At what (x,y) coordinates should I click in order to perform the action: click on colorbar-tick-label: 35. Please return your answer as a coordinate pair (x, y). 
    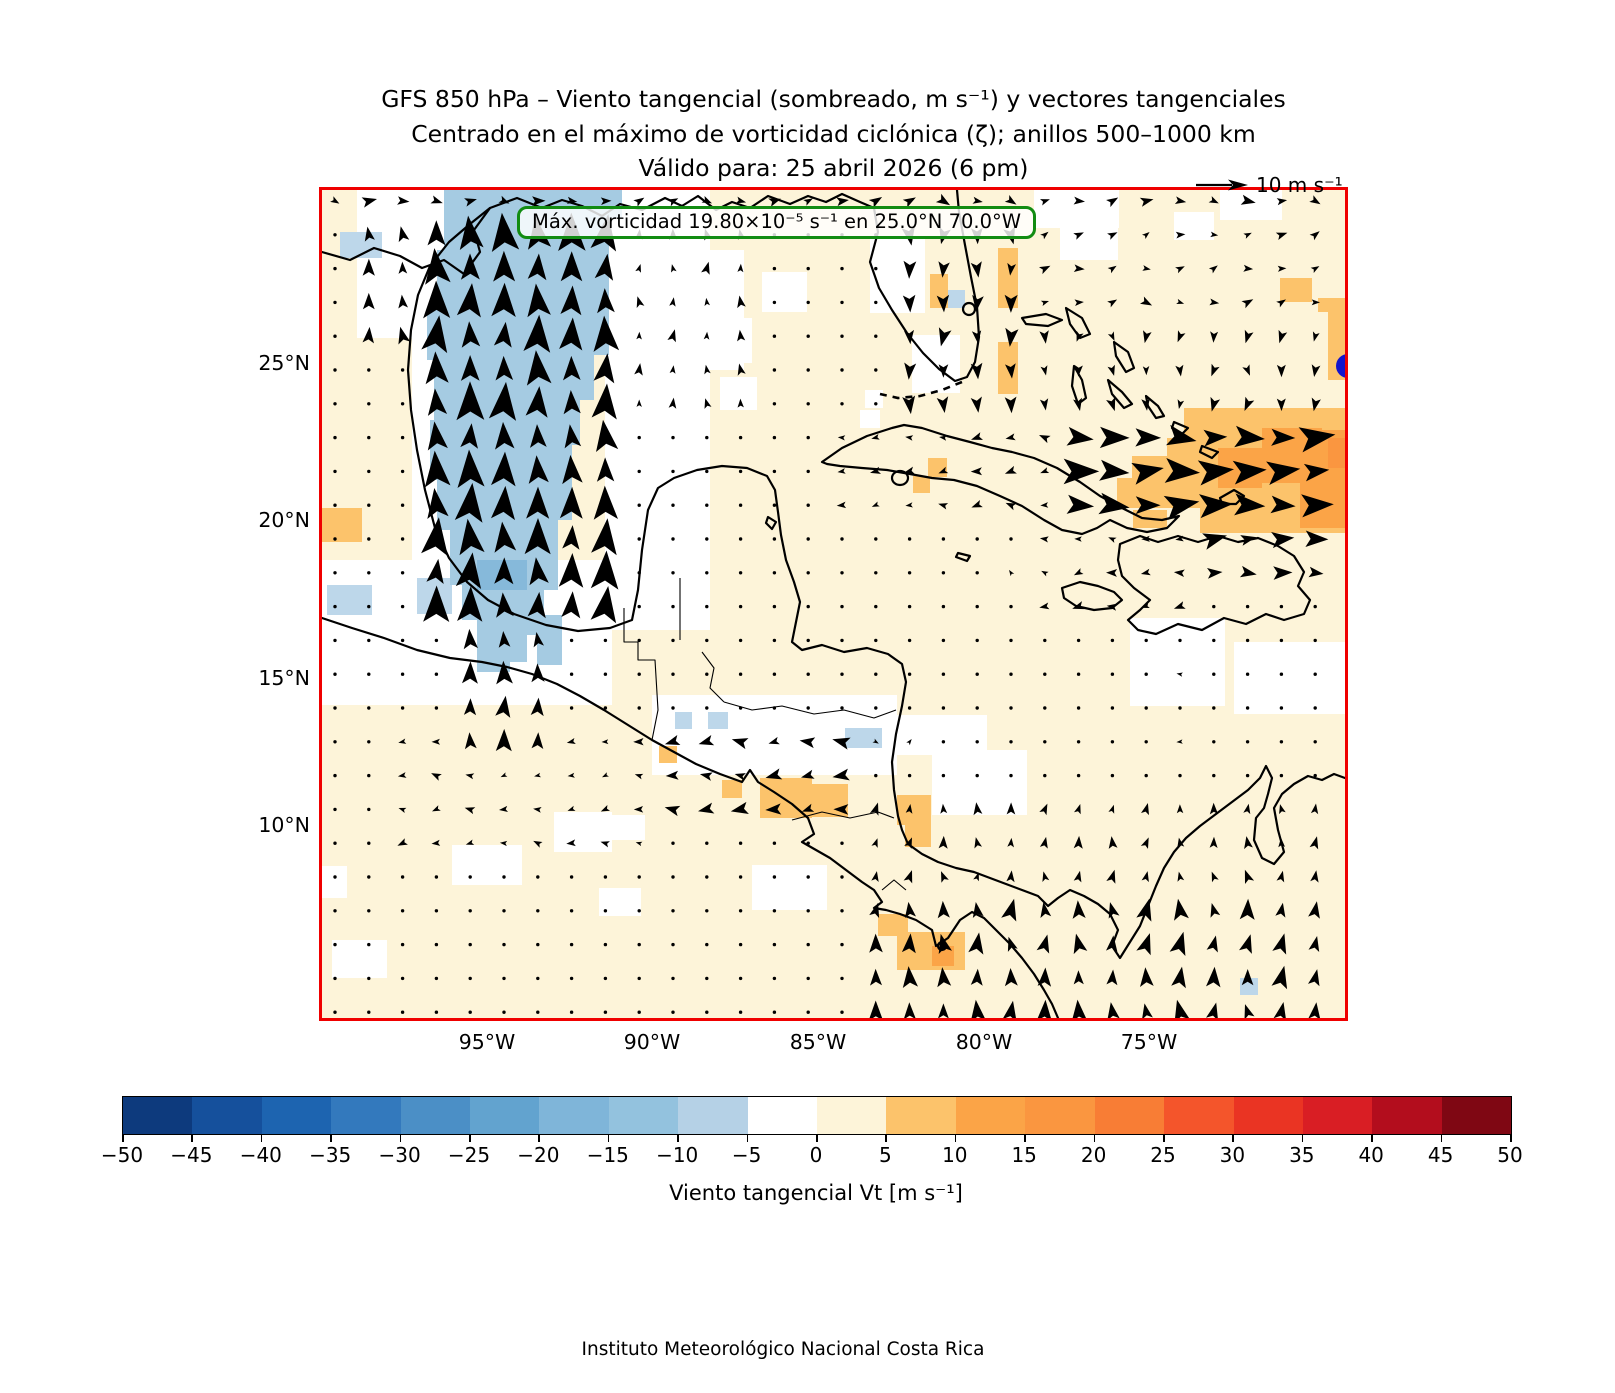
    Looking at the image, I should click on (1302, 1155).